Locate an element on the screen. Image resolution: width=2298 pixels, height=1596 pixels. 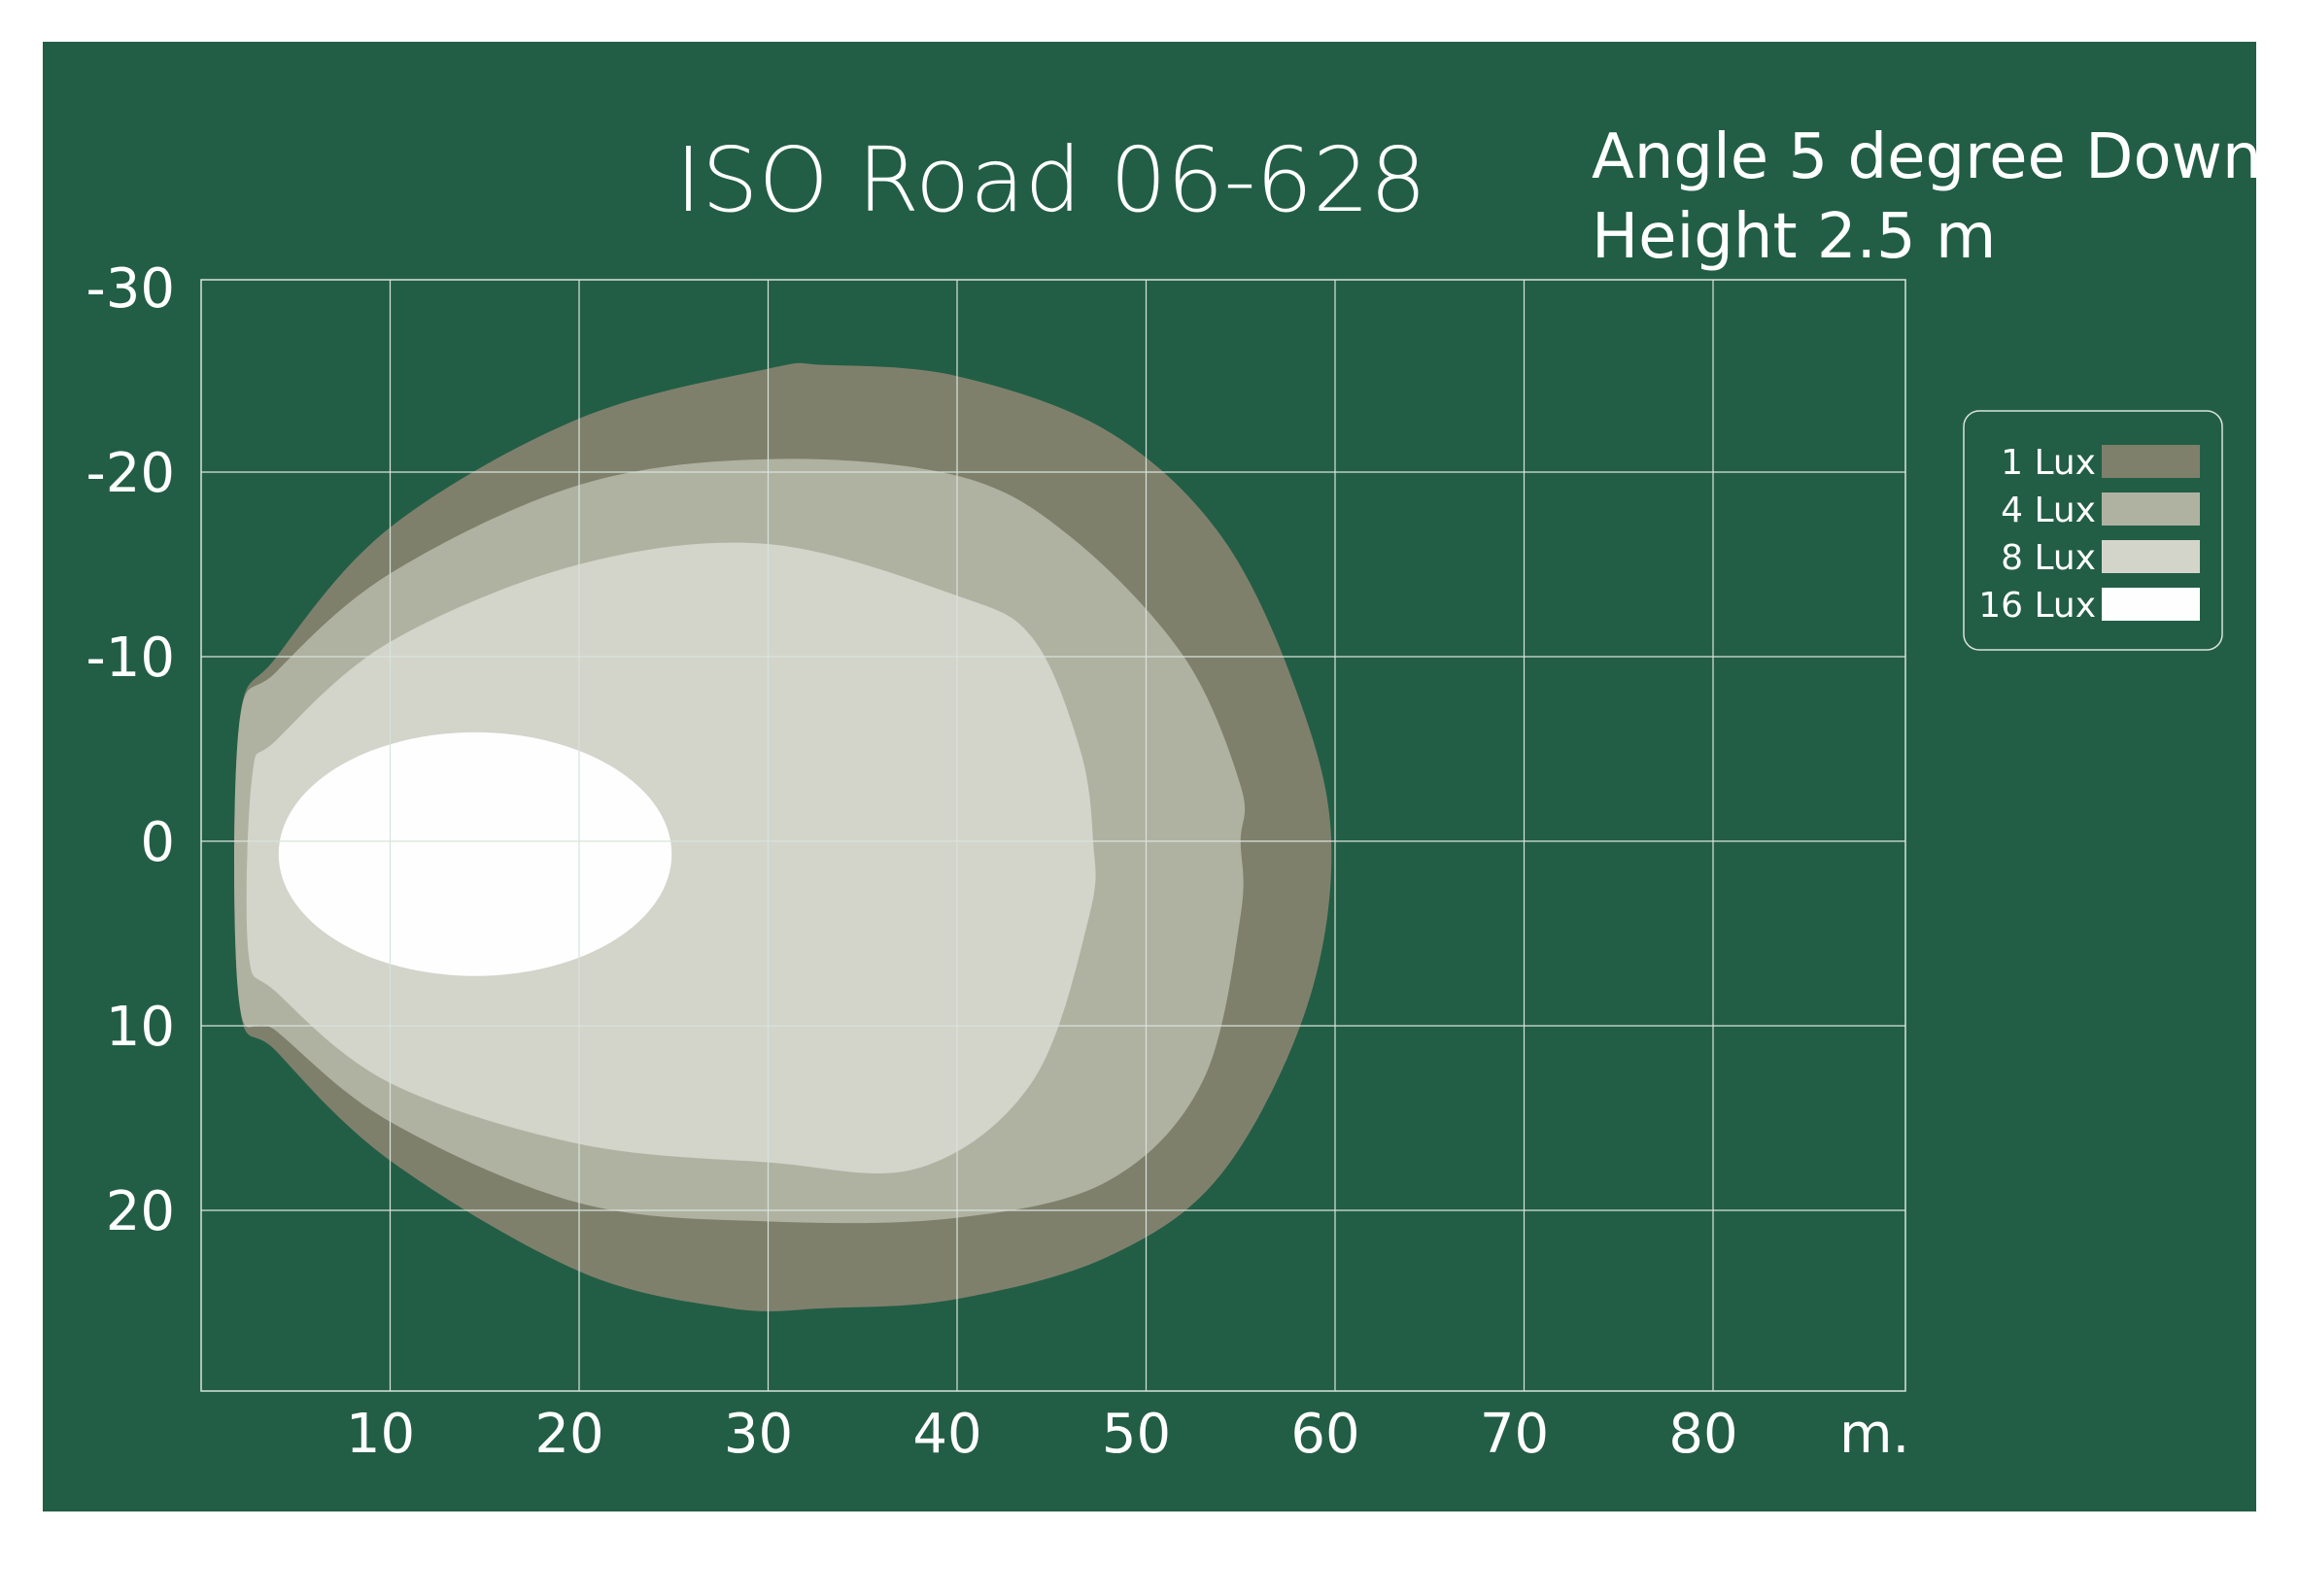
legend-label-16-lux: 16 Lux is located at coordinates (2037, 606).